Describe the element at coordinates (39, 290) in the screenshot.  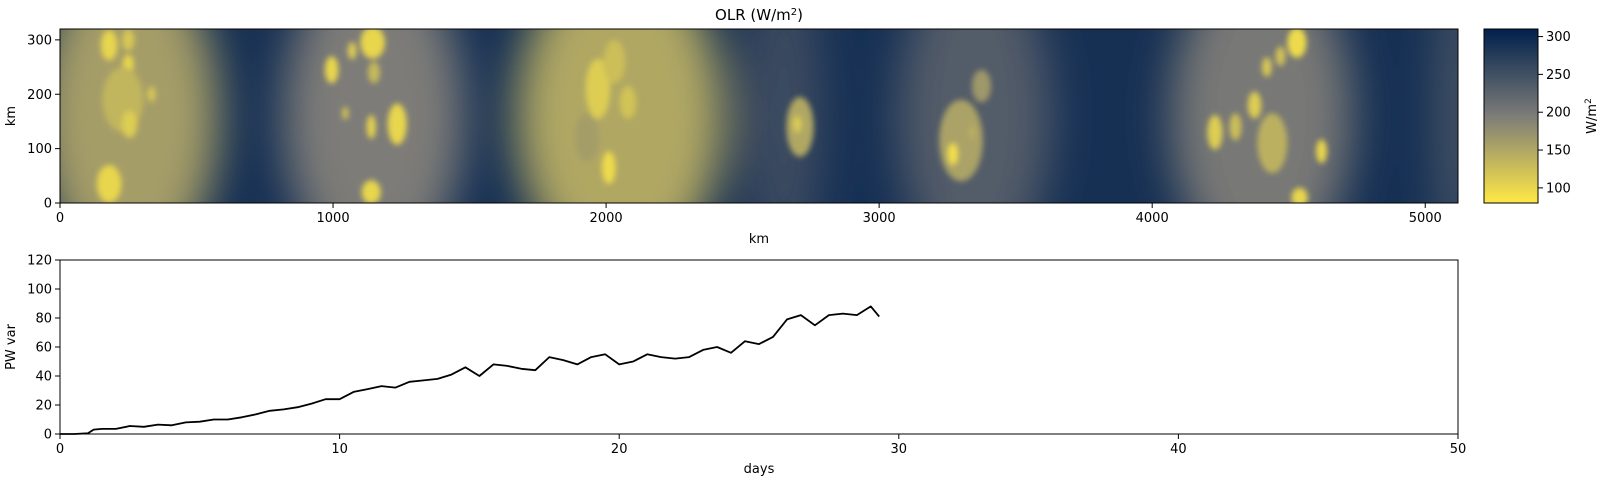
I see `line-y-tick-label: 100` at that location.